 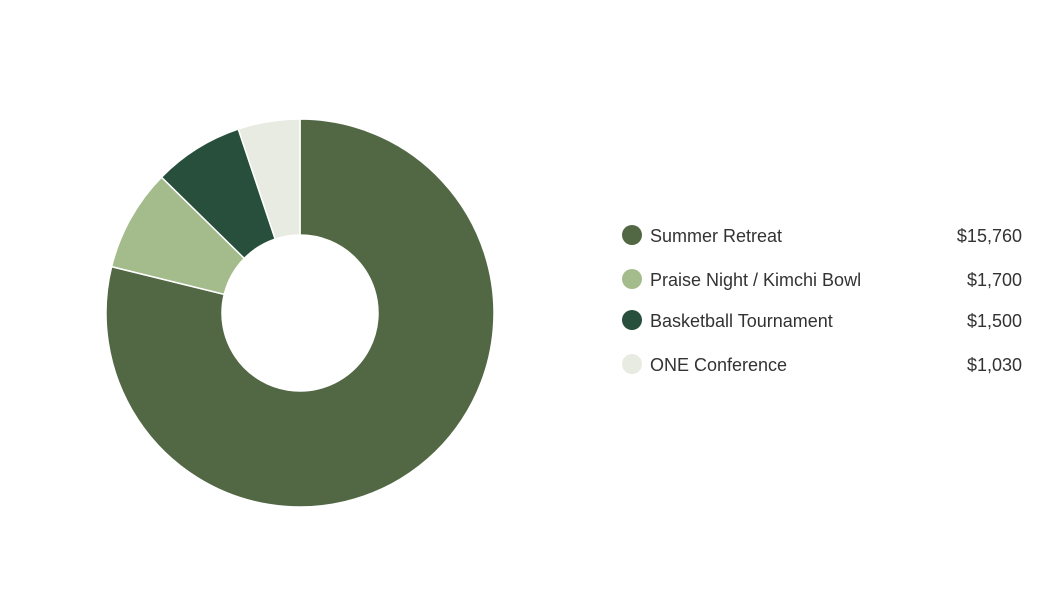 I want to click on legend-item-basketball-tournament: Basketball Tournament $1,500, so click(x=822, y=320).